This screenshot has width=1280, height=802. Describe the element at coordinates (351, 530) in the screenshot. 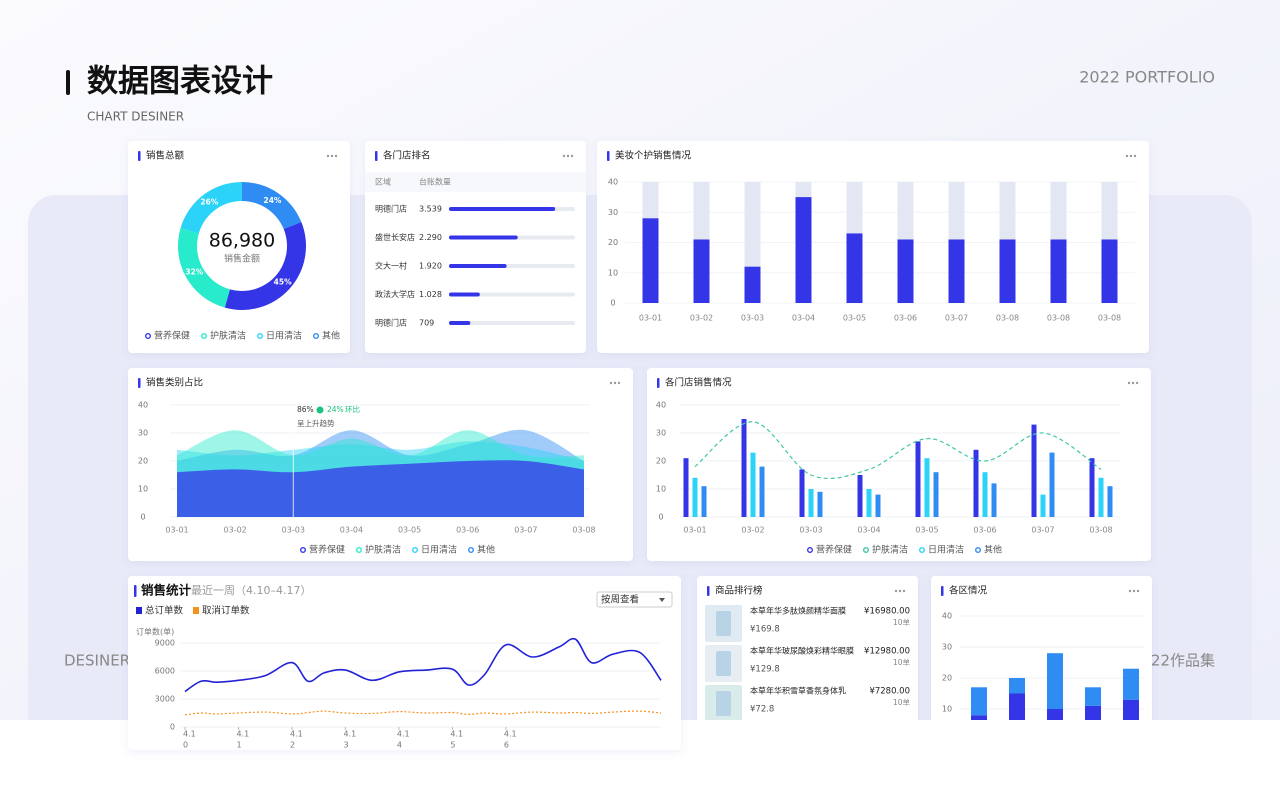

I see `x-tick-label: 03-04` at that location.